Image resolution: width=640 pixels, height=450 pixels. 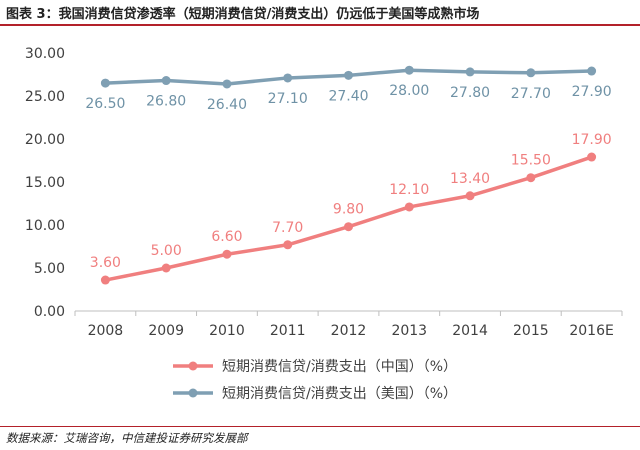 What do you see at coordinates (531, 331) in the screenshot?
I see `x-tick-label: 2015` at bounding box center [531, 331].